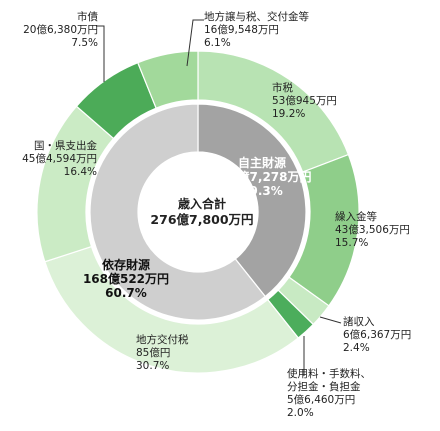 The image size is (440, 431). I want to click on label-local-allocation-tax: 地方交付税 85億円 30.7%, so click(162, 353).